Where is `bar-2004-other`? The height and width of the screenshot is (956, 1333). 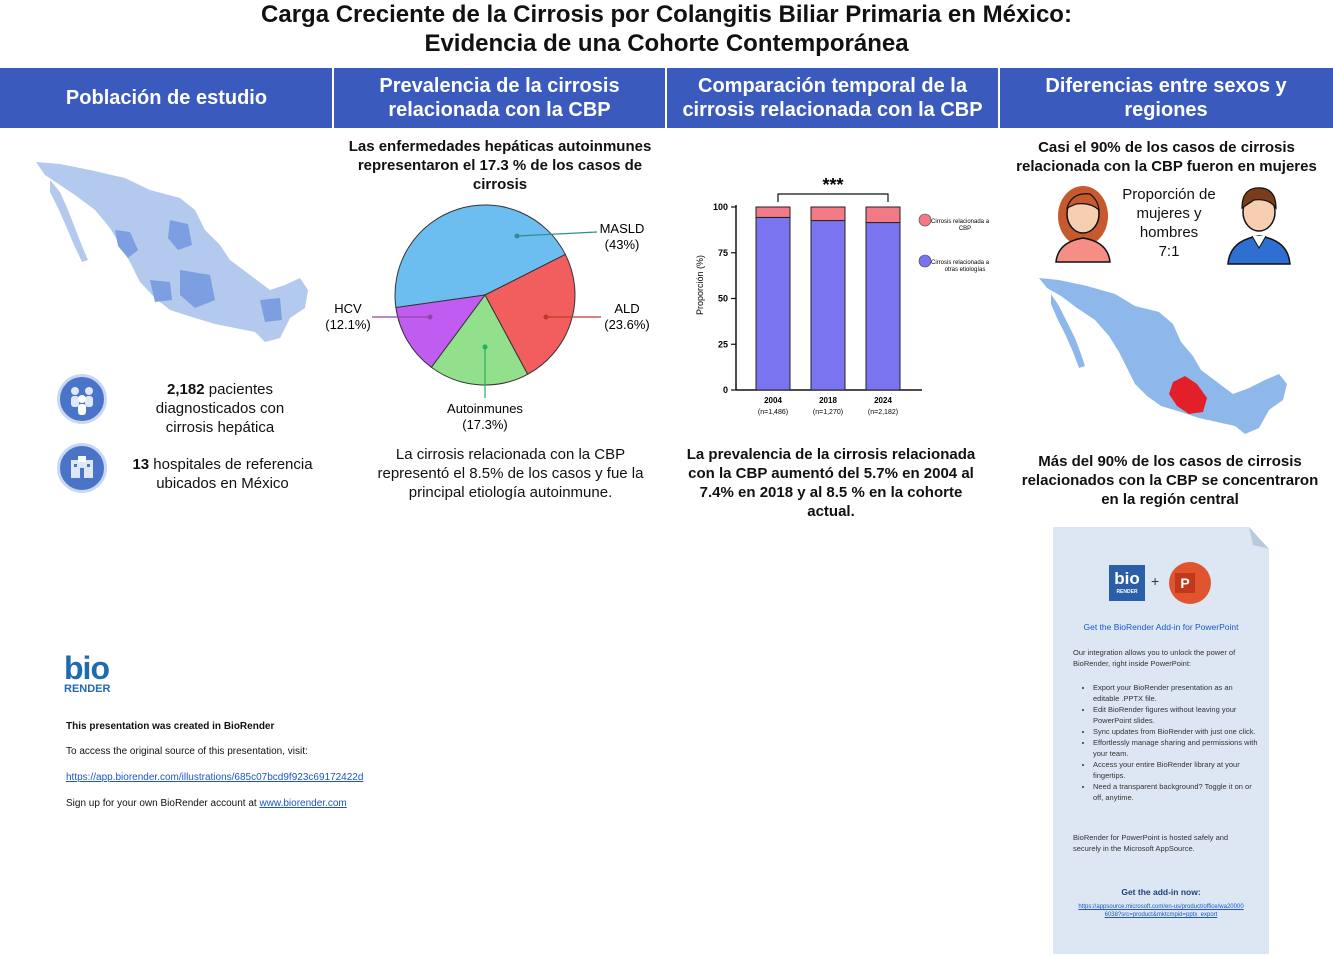
bar-2004-other is located at coordinates (773, 303).